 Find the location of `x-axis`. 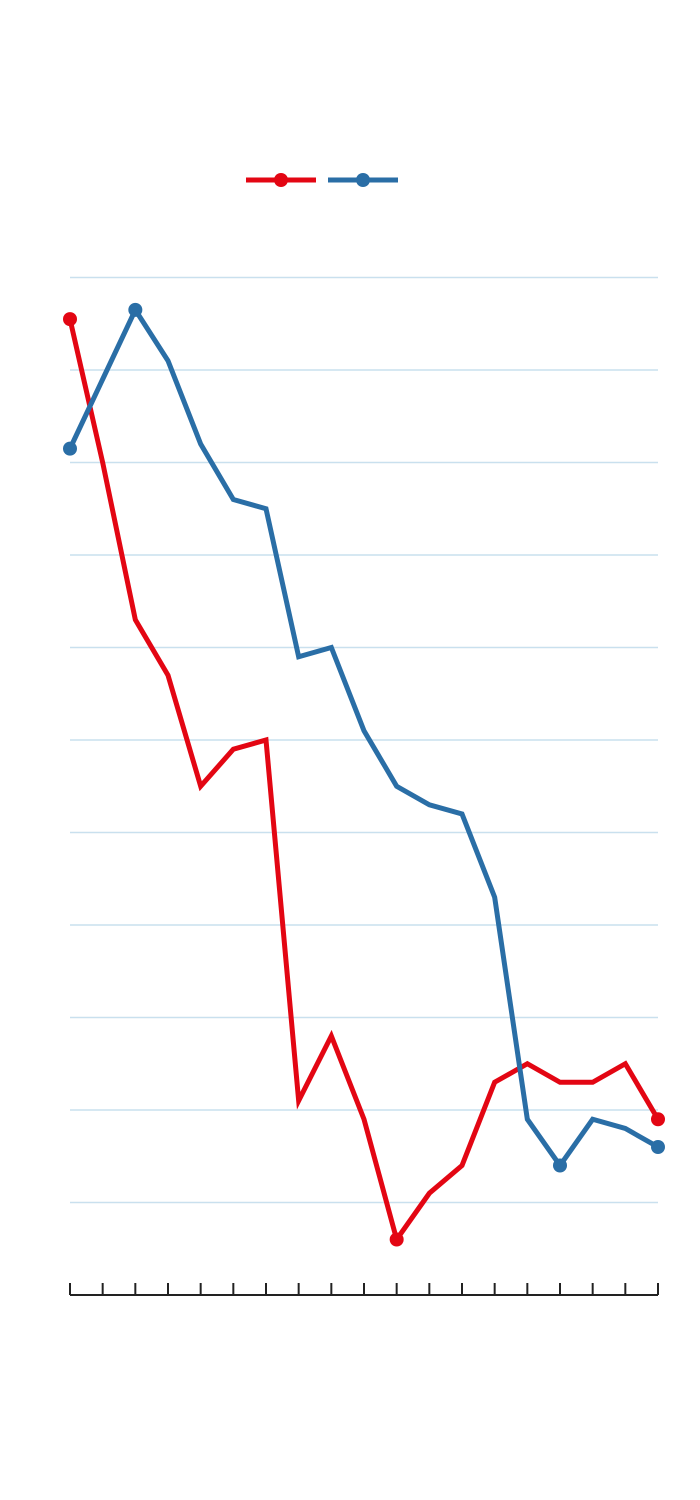

x-axis is located at coordinates (364, 1289).